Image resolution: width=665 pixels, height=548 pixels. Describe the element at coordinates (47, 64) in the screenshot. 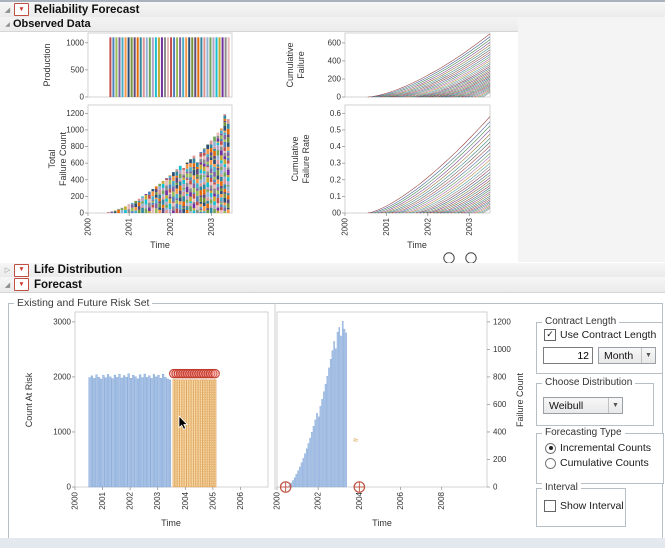

I see `svg-text: Production` at that location.